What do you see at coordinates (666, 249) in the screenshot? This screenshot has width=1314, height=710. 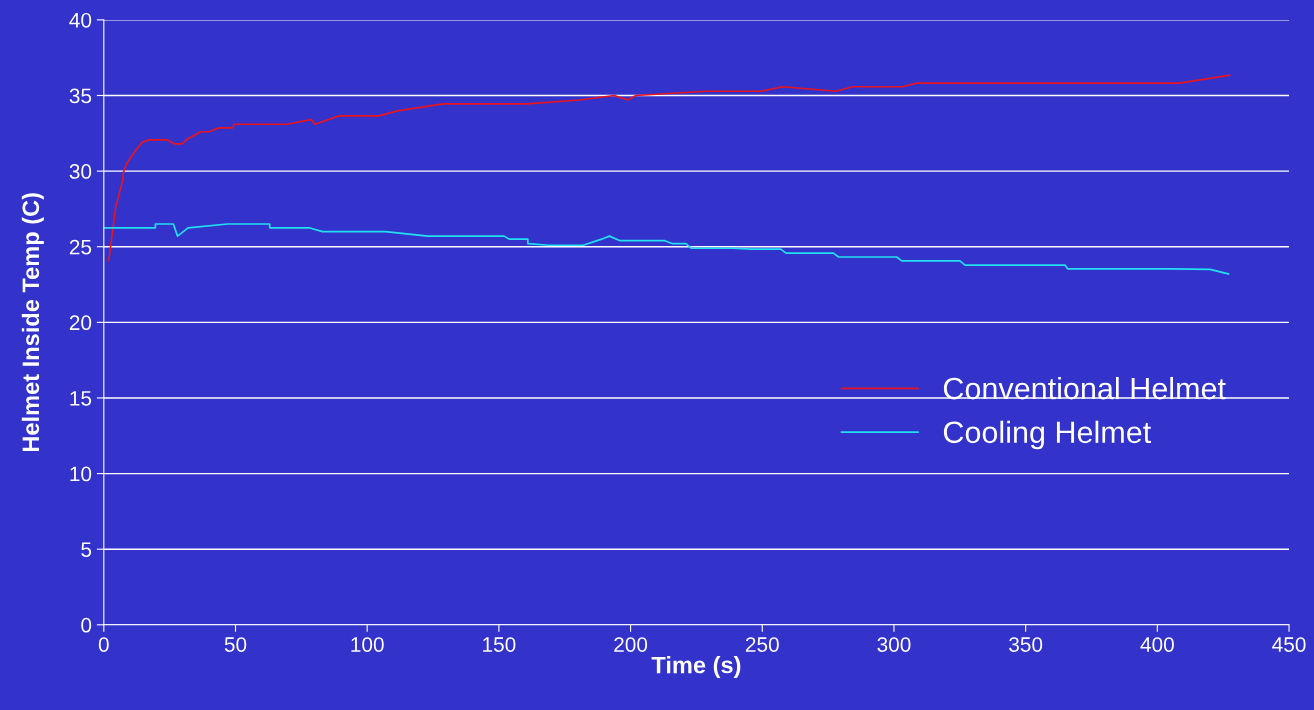 I see `line-series` at bounding box center [666, 249].